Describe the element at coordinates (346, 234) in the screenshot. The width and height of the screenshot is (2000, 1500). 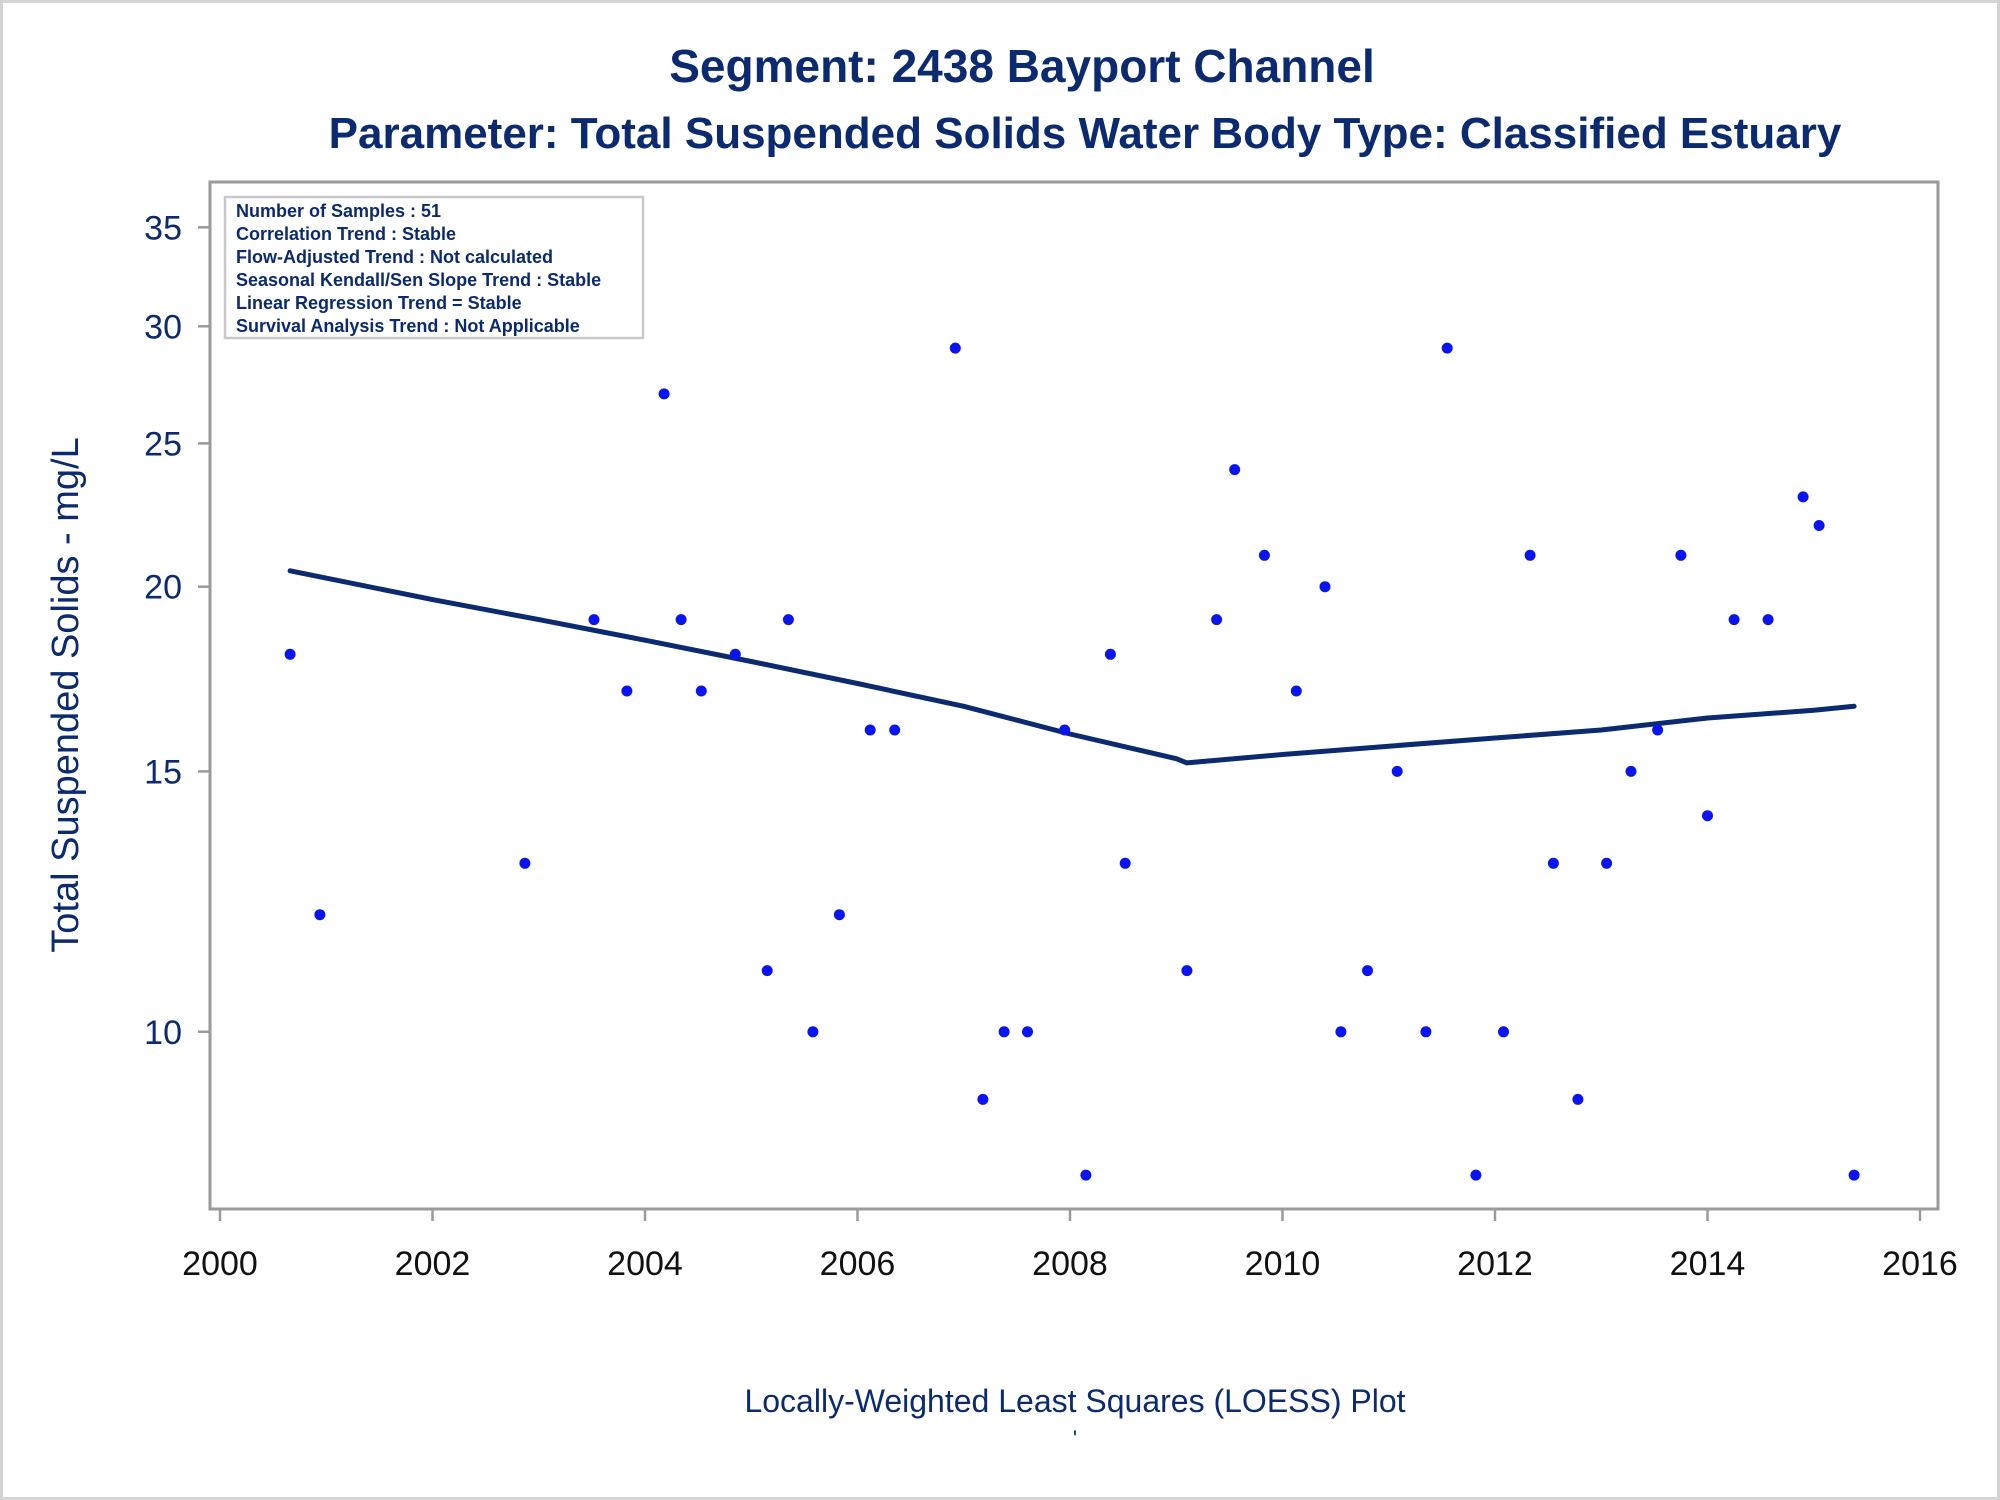
I see `stats-line: Correlation Trend : Stable` at that location.